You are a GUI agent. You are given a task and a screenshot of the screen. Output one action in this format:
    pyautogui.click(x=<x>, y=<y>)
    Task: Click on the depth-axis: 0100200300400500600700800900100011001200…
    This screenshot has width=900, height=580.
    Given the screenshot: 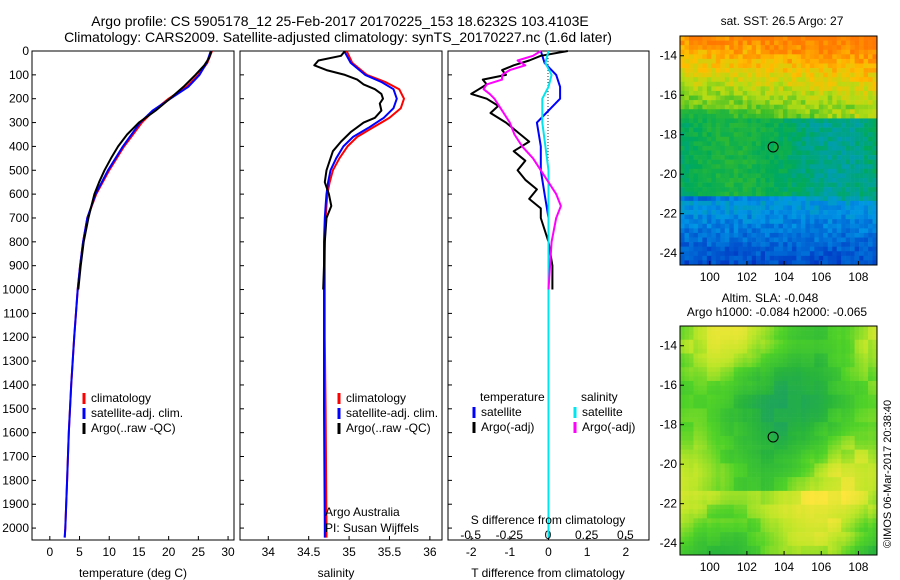 What is the action you would take?
    pyautogui.click(x=19, y=289)
    